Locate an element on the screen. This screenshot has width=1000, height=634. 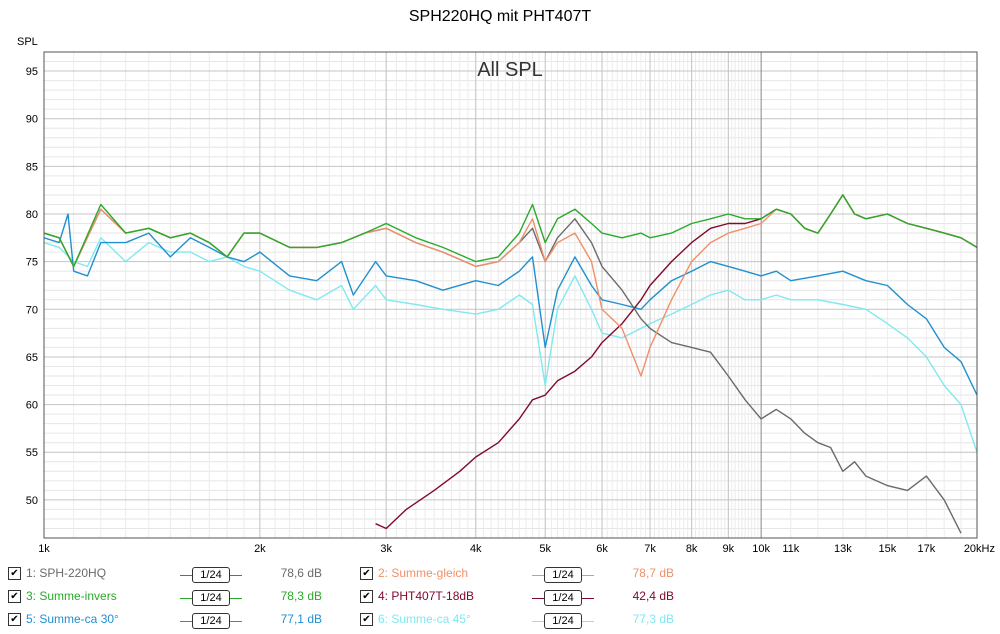
y-tick-label: 90 is located at coordinates (32, 120).